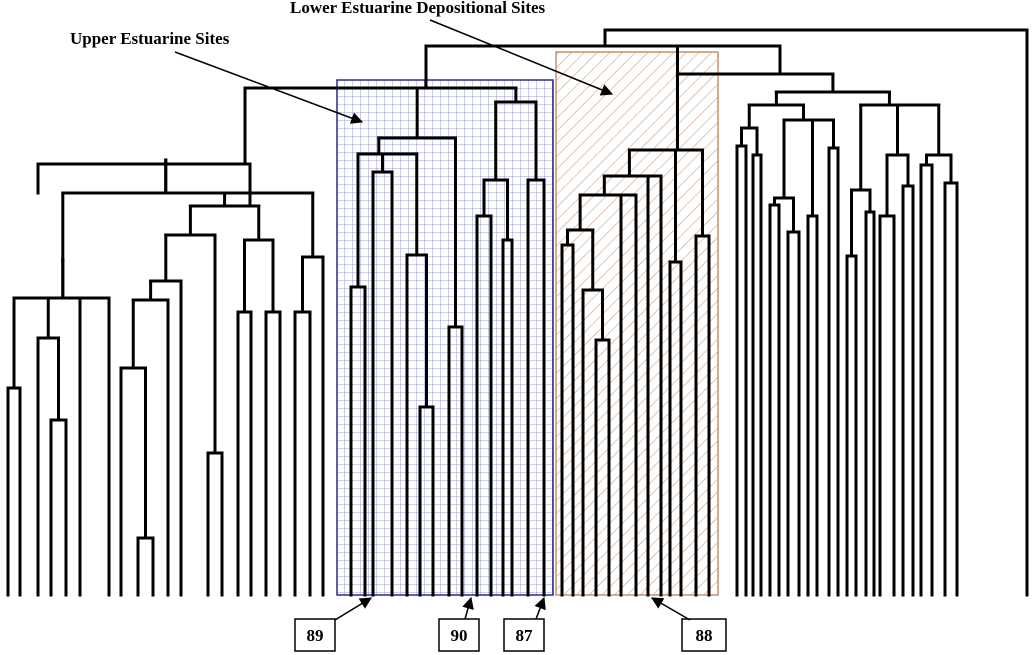 This screenshot has height=655, width=1033. Describe the element at coordinates (525, 635) in the screenshot. I see `site-87-label: 87` at that location.